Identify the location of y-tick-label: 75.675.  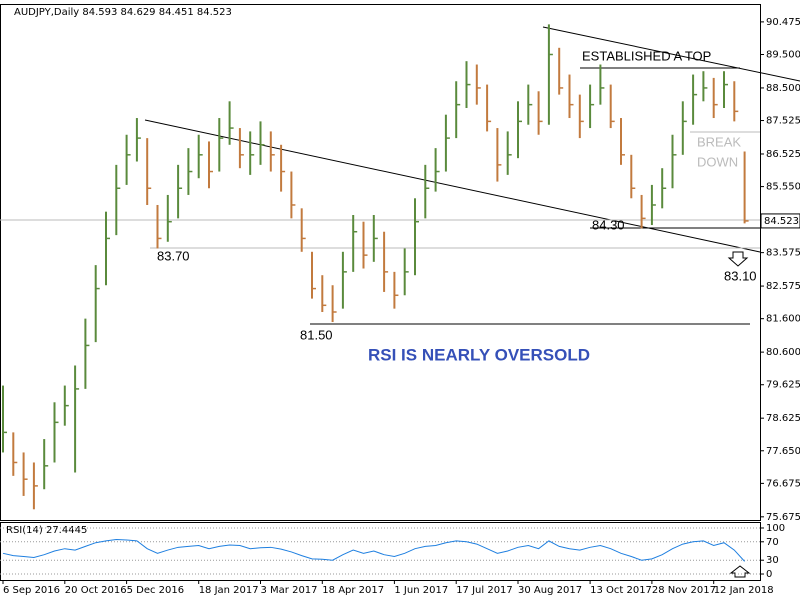
(783, 517).